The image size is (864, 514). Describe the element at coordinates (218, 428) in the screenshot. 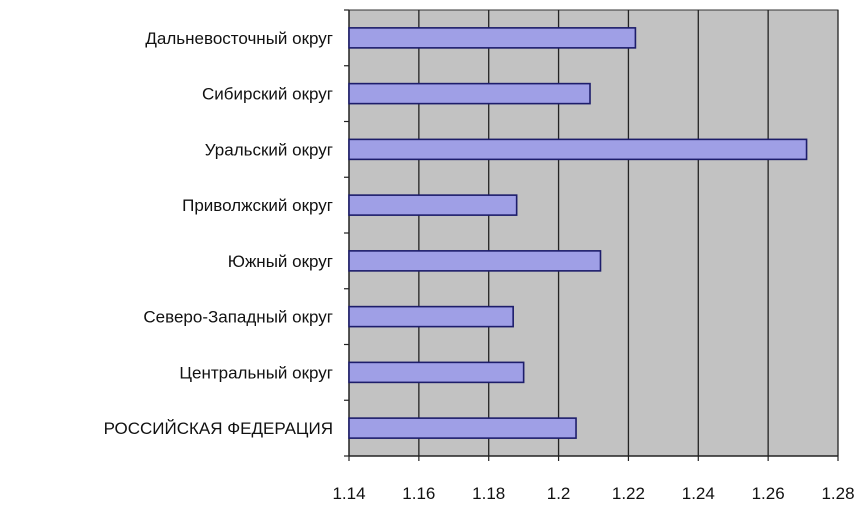

I see `category-label: РОССИЙСКАЯ ФЕДЕРАЦИЯ` at that location.